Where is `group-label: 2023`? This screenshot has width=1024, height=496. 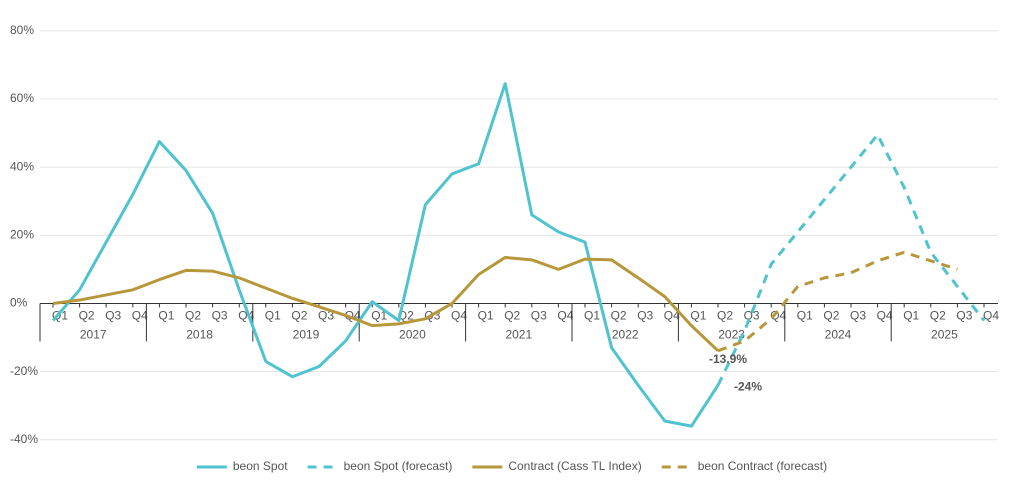 group-label: 2023 is located at coordinates (731, 335).